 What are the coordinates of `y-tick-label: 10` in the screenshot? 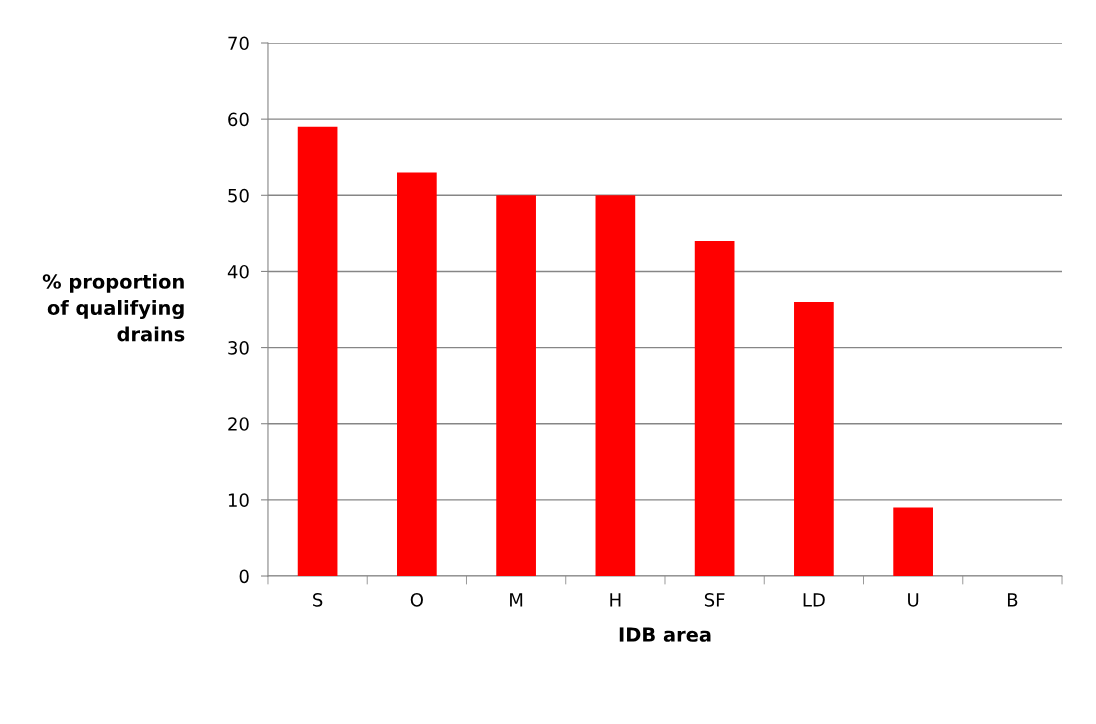 It's located at (238, 500).